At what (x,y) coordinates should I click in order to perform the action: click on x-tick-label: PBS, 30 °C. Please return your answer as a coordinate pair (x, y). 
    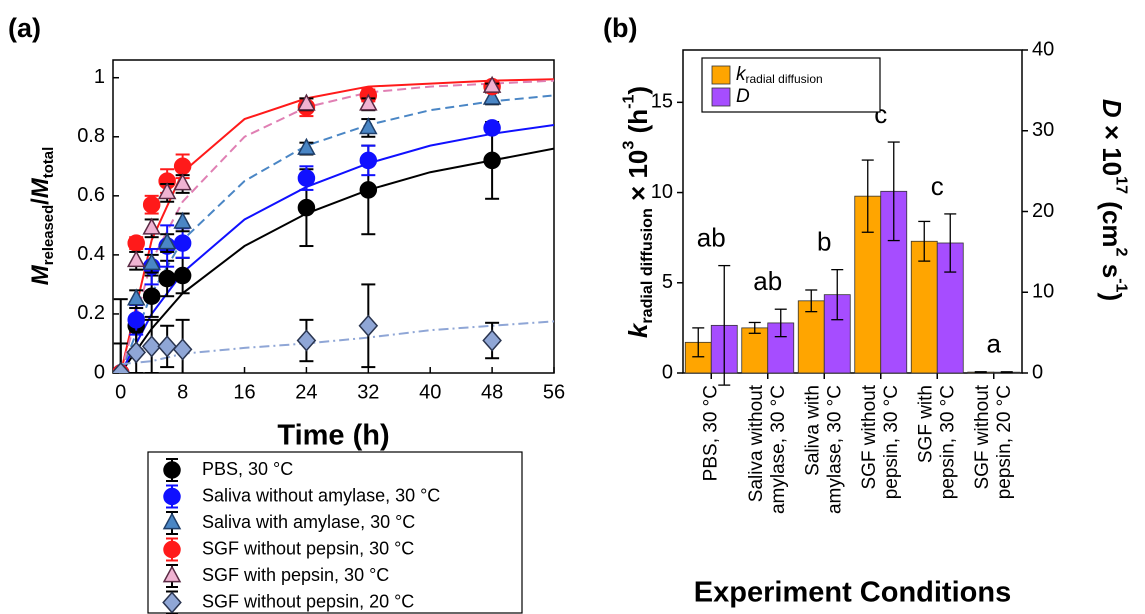
    Looking at the image, I should click on (710, 433).